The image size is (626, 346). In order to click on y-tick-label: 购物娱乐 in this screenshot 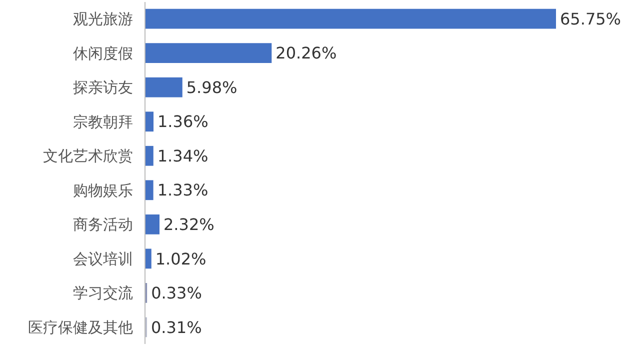, I will do `click(103, 190)`.